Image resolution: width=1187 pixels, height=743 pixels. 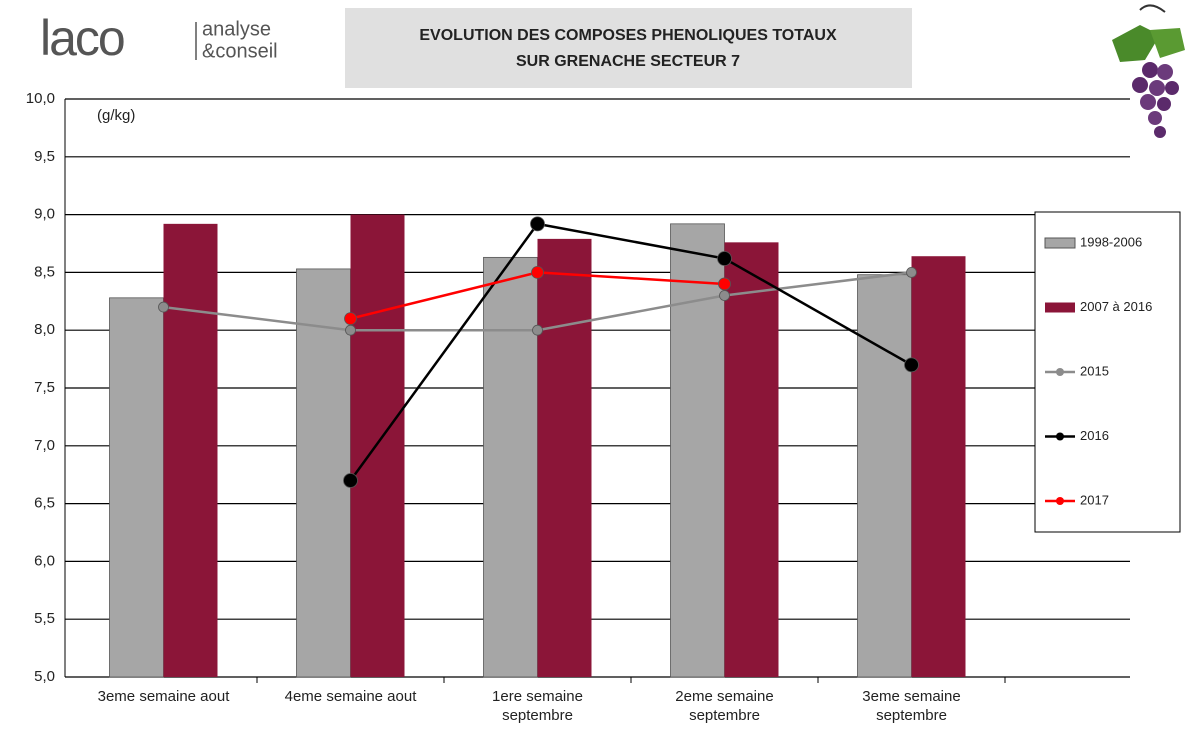 I want to click on x-tick-label: 1ere semaine septembre, so click(x=537, y=706).